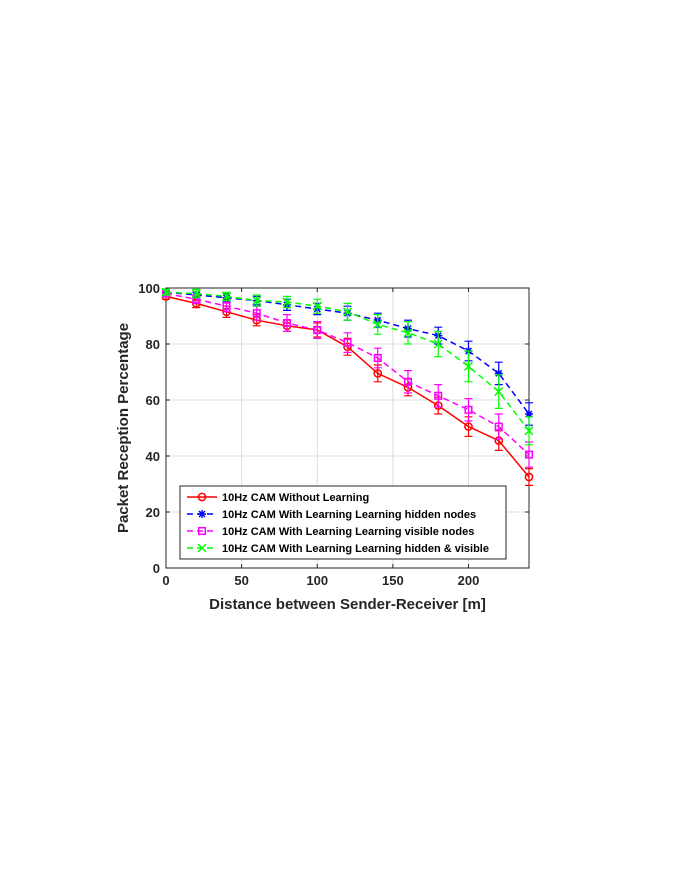  What do you see at coordinates (469, 580) in the screenshot?
I see `x-tick-label: 200` at bounding box center [469, 580].